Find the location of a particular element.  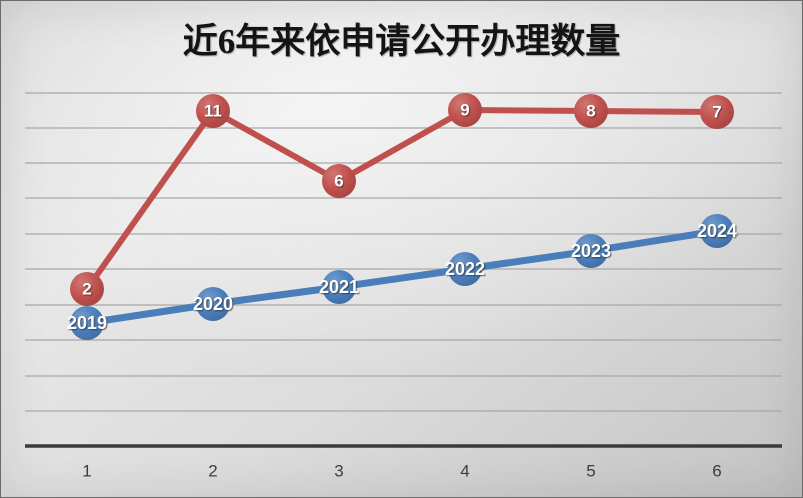

data-label-applications: 7 is located at coordinates (716, 112).